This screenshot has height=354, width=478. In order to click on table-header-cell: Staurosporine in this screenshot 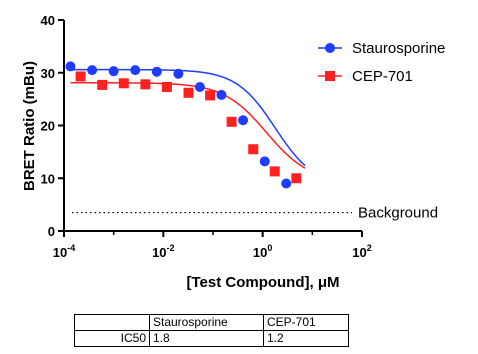, I will do `click(206, 322)`.